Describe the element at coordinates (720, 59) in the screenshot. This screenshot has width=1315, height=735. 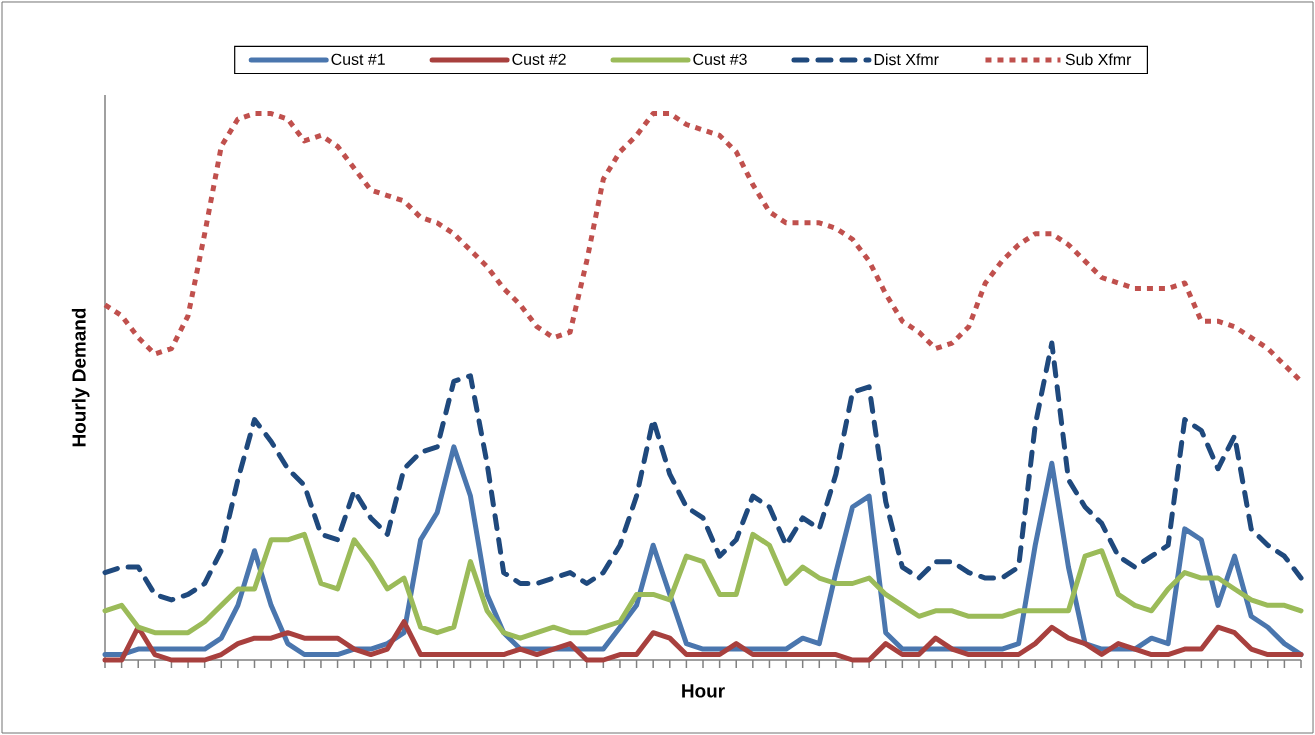
I see `legend-label: Cust #3` at that location.